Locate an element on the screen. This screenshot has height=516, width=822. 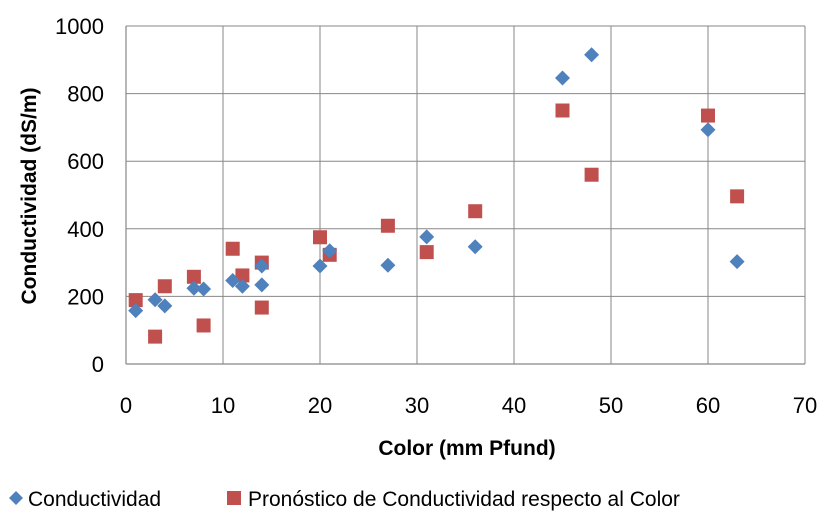
legend-marker-conductividad is located at coordinates (16, 498).